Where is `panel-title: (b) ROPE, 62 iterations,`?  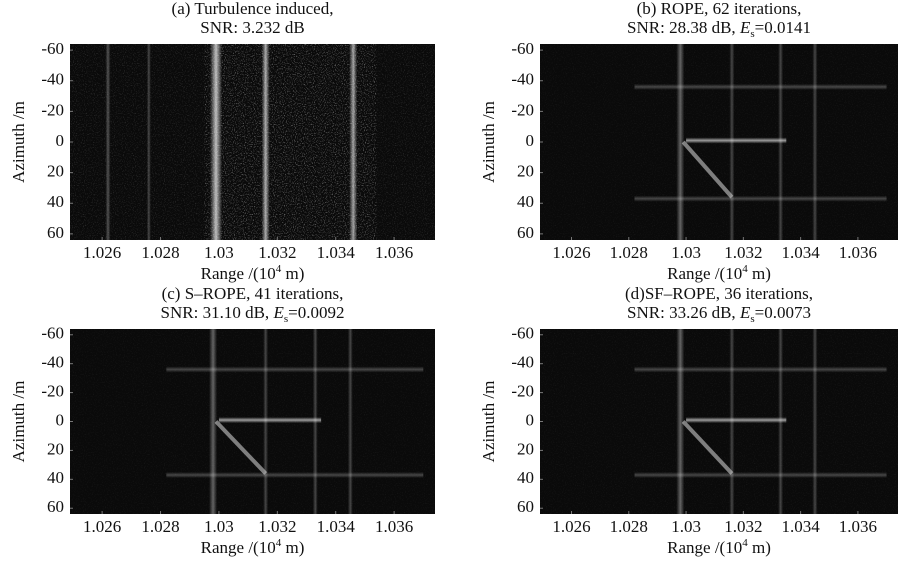 panel-title: (b) ROPE, 62 iterations, is located at coordinates (719, 9).